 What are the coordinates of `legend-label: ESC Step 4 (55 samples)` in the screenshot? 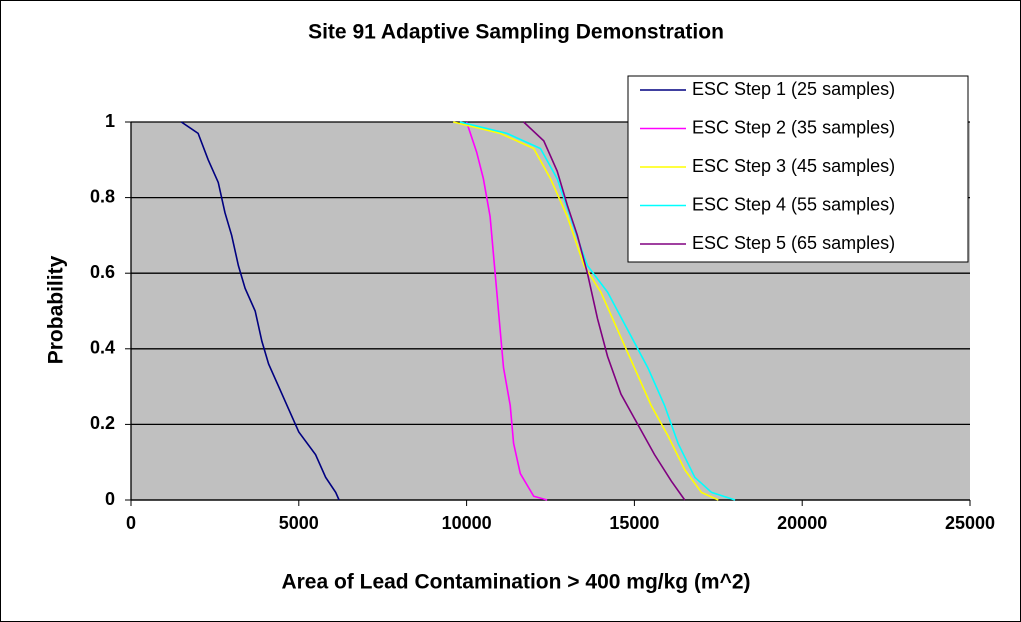 It's located at (793, 204).